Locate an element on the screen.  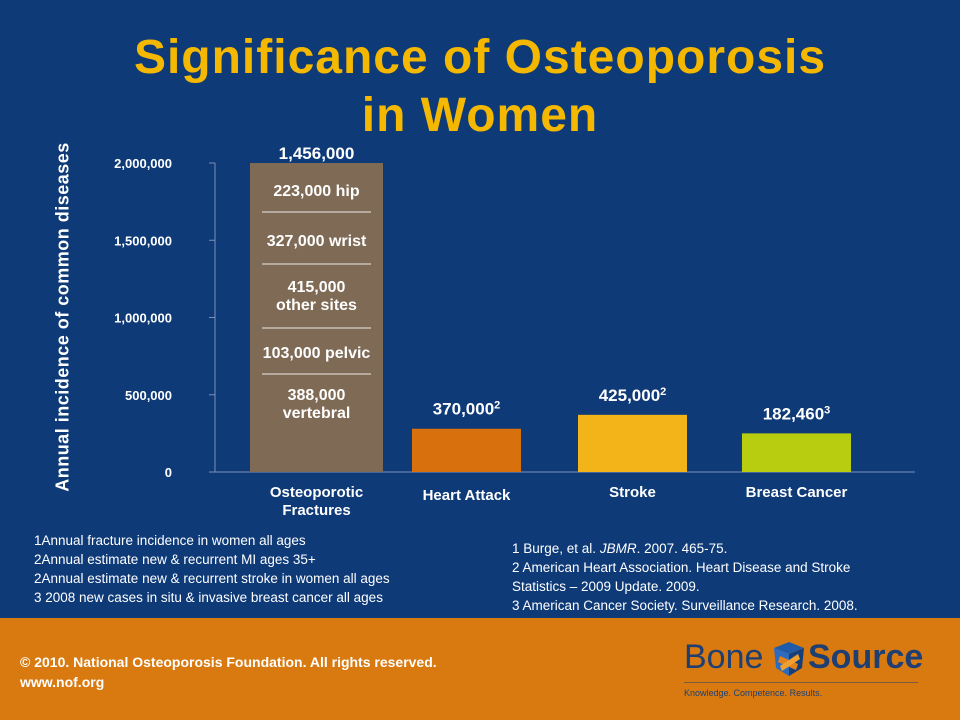
x-category-label: Breast Cancer is located at coordinates (797, 492).